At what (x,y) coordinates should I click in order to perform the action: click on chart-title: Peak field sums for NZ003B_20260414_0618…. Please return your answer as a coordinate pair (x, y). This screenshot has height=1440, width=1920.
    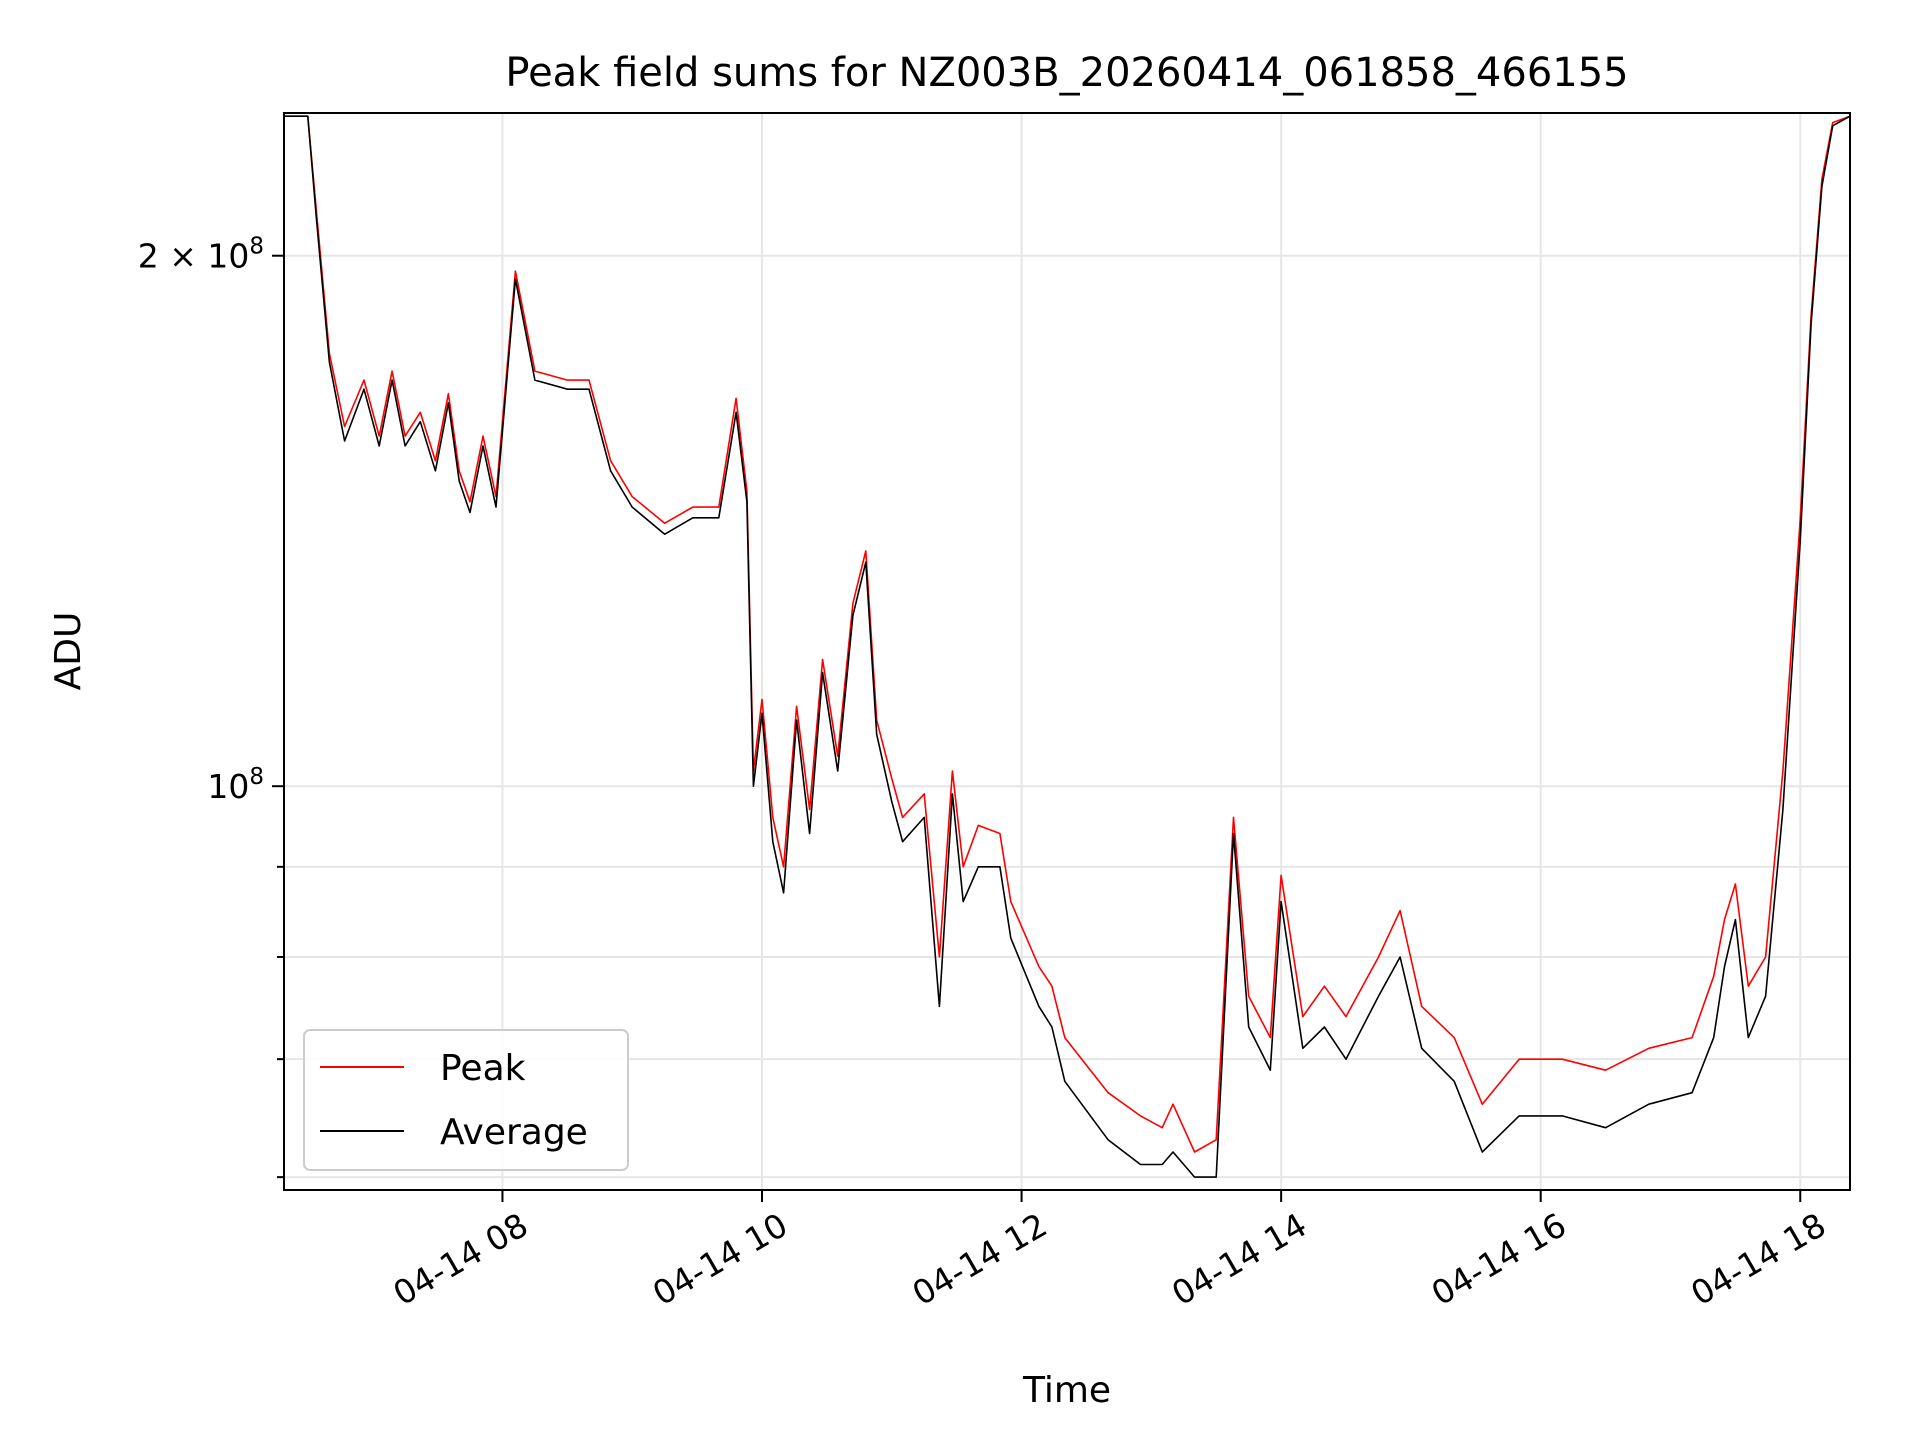
    Looking at the image, I should click on (1066, 73).